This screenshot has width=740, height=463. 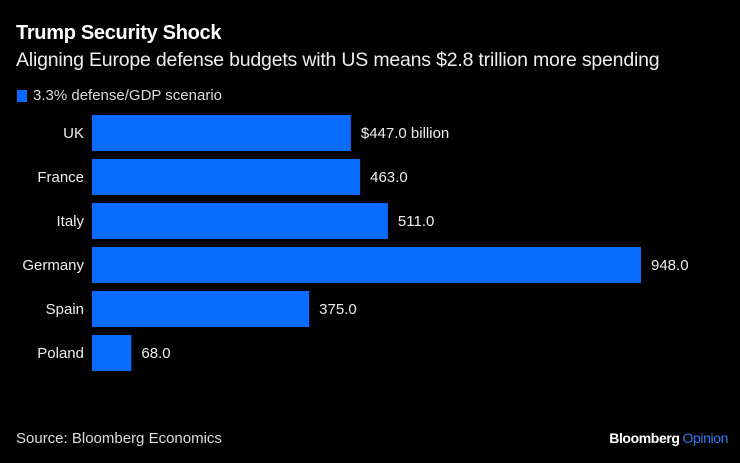 What do you see at coordinates (112, 353) in the screenshot?
I see `bar-poland` at bounding box center [112, 353].